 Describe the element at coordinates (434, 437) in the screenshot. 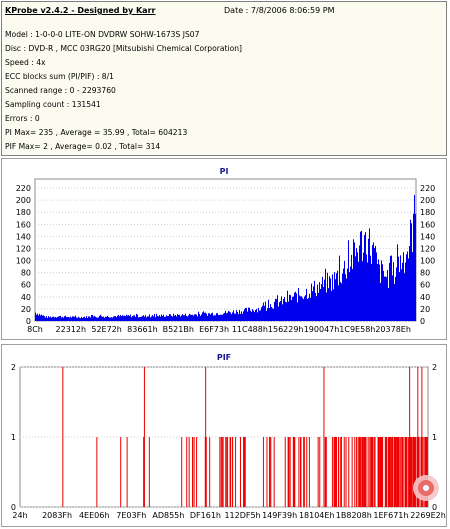

I see `pif-y-tick-right: 1` at that location.